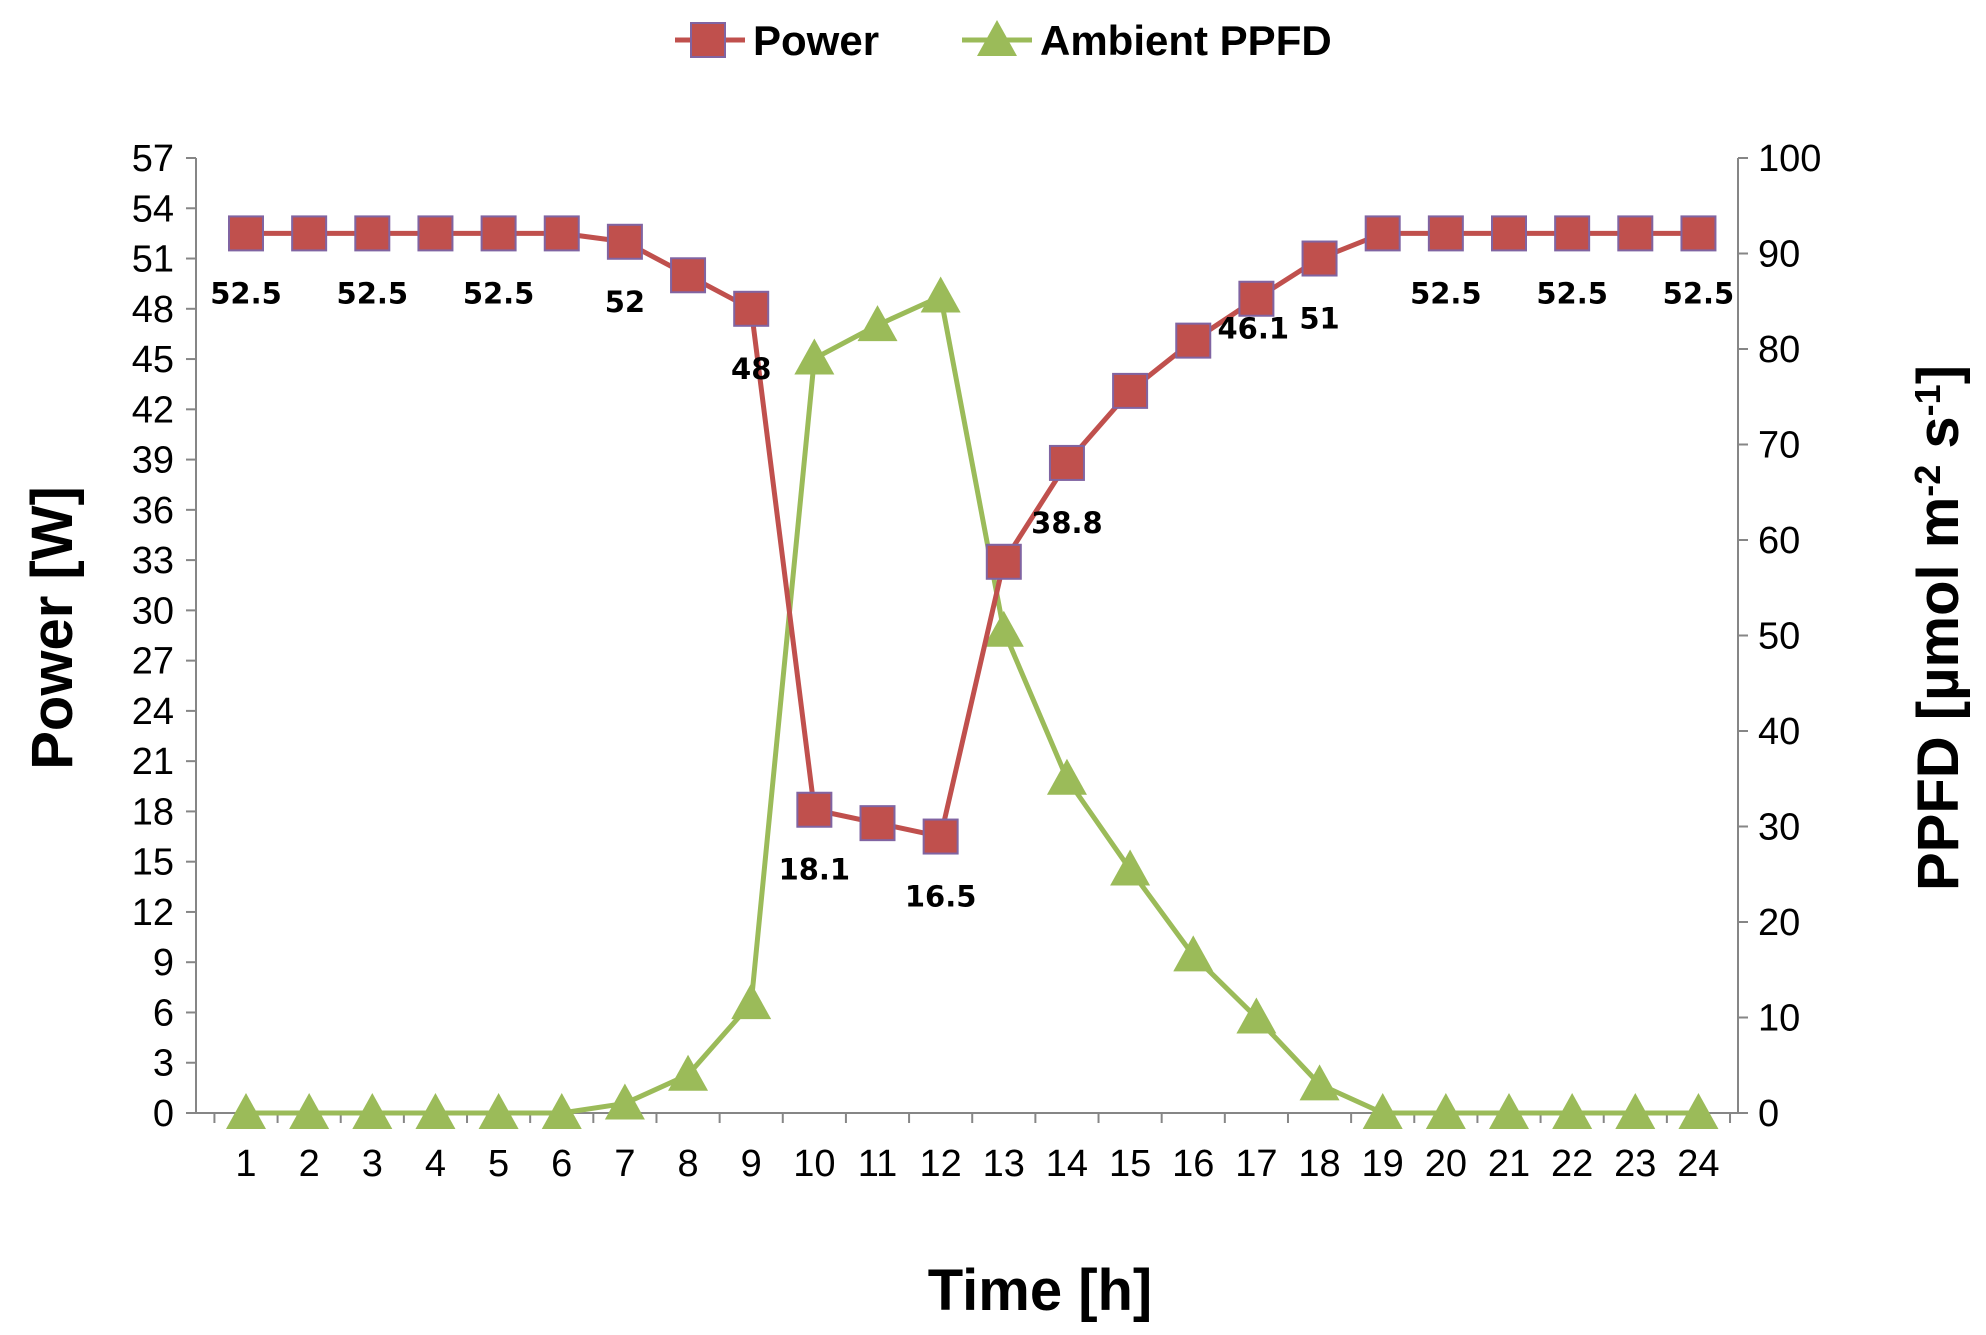 This screenshot has height=1335, width=1986. Describe the element at coordinates (687, 1164) in the screenshot. I see `x-tick-label: 8` at that location.